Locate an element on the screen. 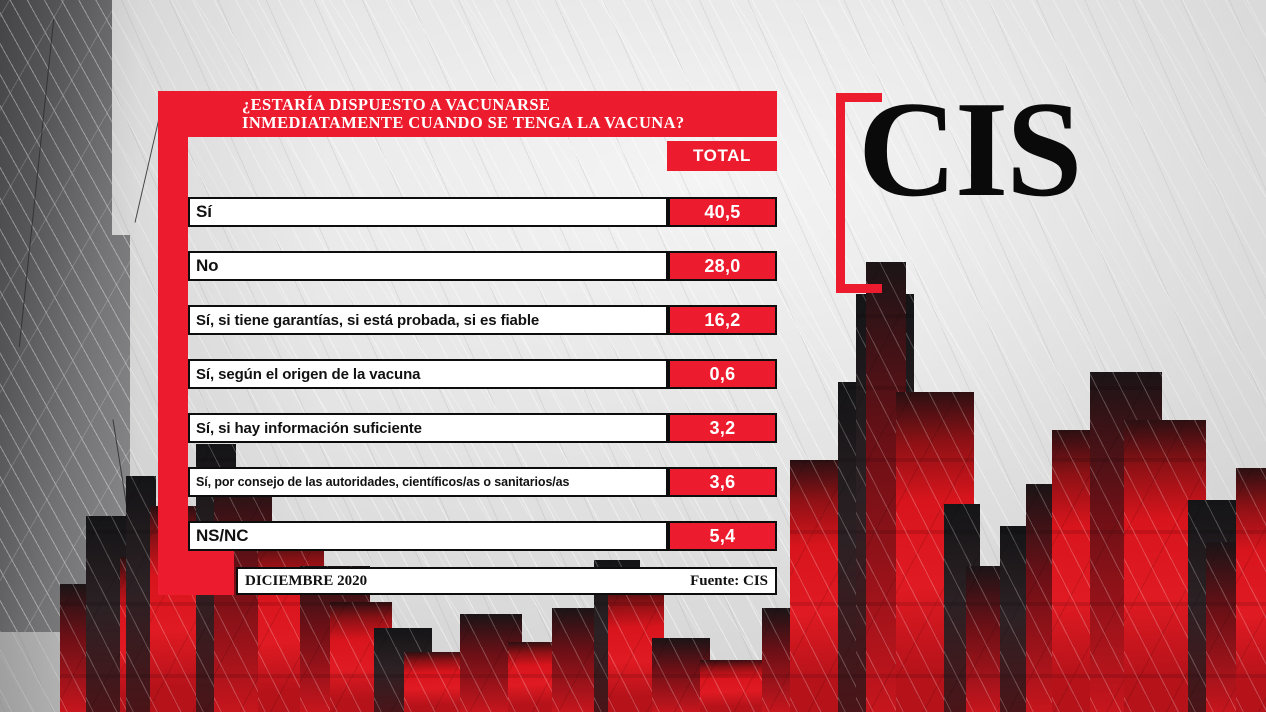  answer-label: Sí, si hay información suficiente is located at coordinates (428, 428).